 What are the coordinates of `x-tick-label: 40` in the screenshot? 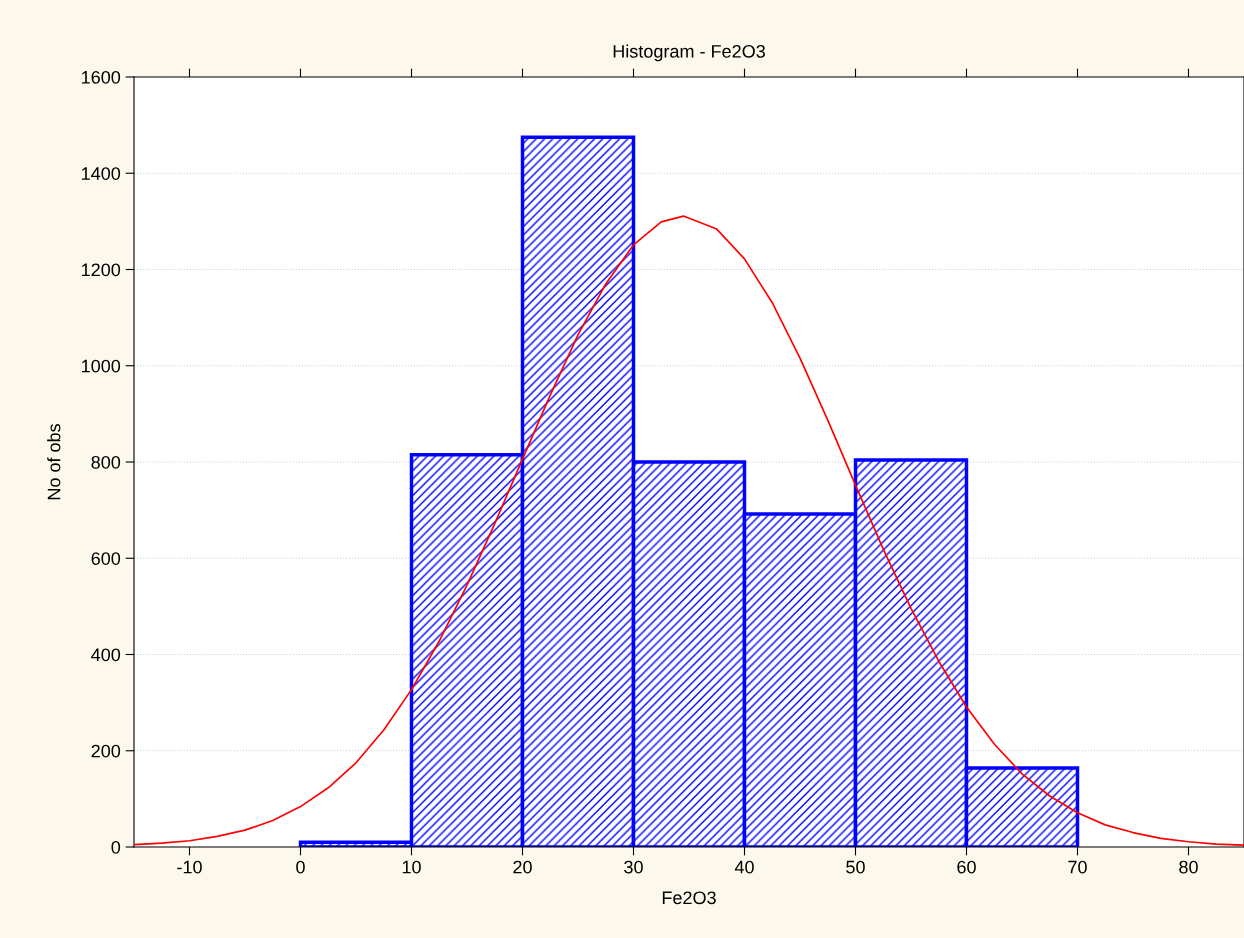 It's located at (744, 867).